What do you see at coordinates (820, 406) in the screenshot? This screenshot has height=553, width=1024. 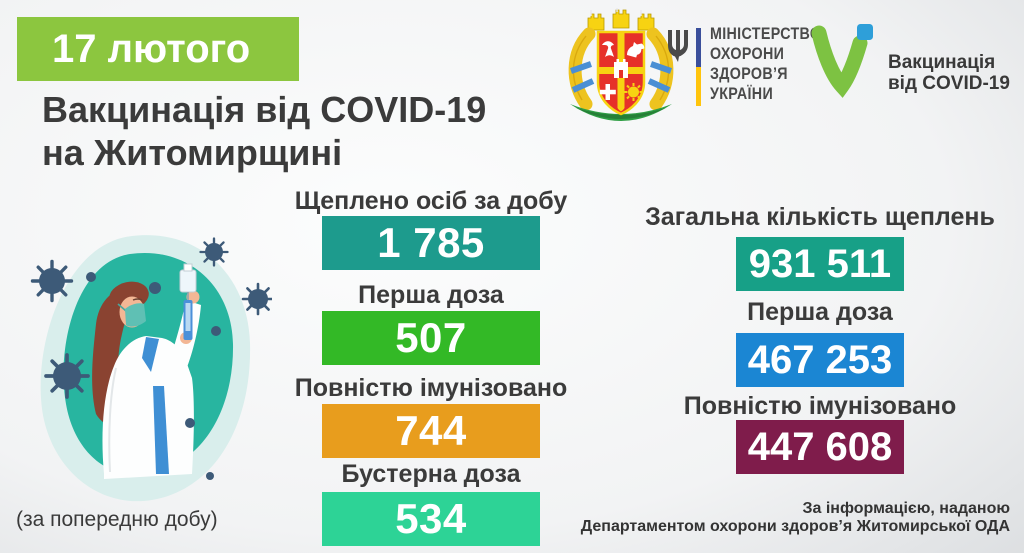 I see `total-fully-immunized-label: Повністю імунізовано` at bounding box center [820, 406].